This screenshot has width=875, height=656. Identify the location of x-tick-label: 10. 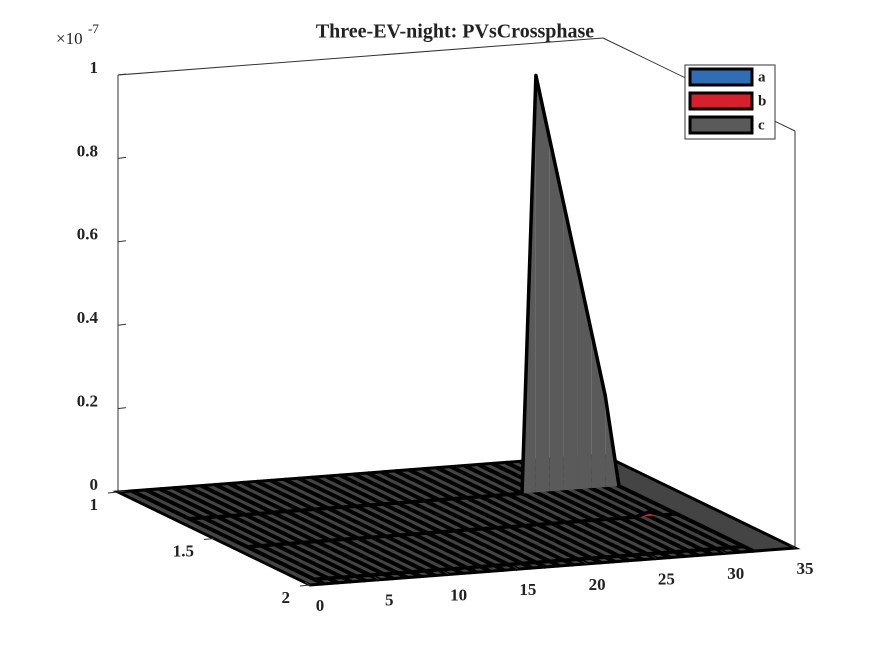
(458, 594).